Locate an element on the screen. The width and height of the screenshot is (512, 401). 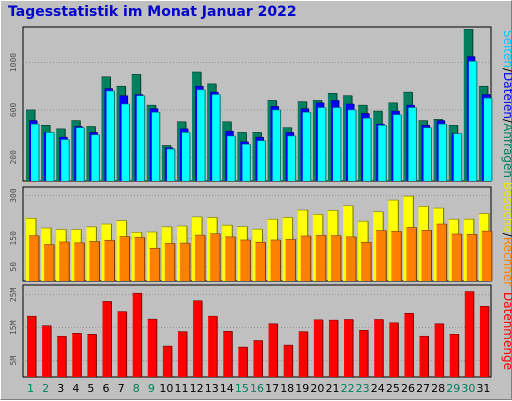
panel-2-ytick-label: 150 is located at coordinates (13, 238).